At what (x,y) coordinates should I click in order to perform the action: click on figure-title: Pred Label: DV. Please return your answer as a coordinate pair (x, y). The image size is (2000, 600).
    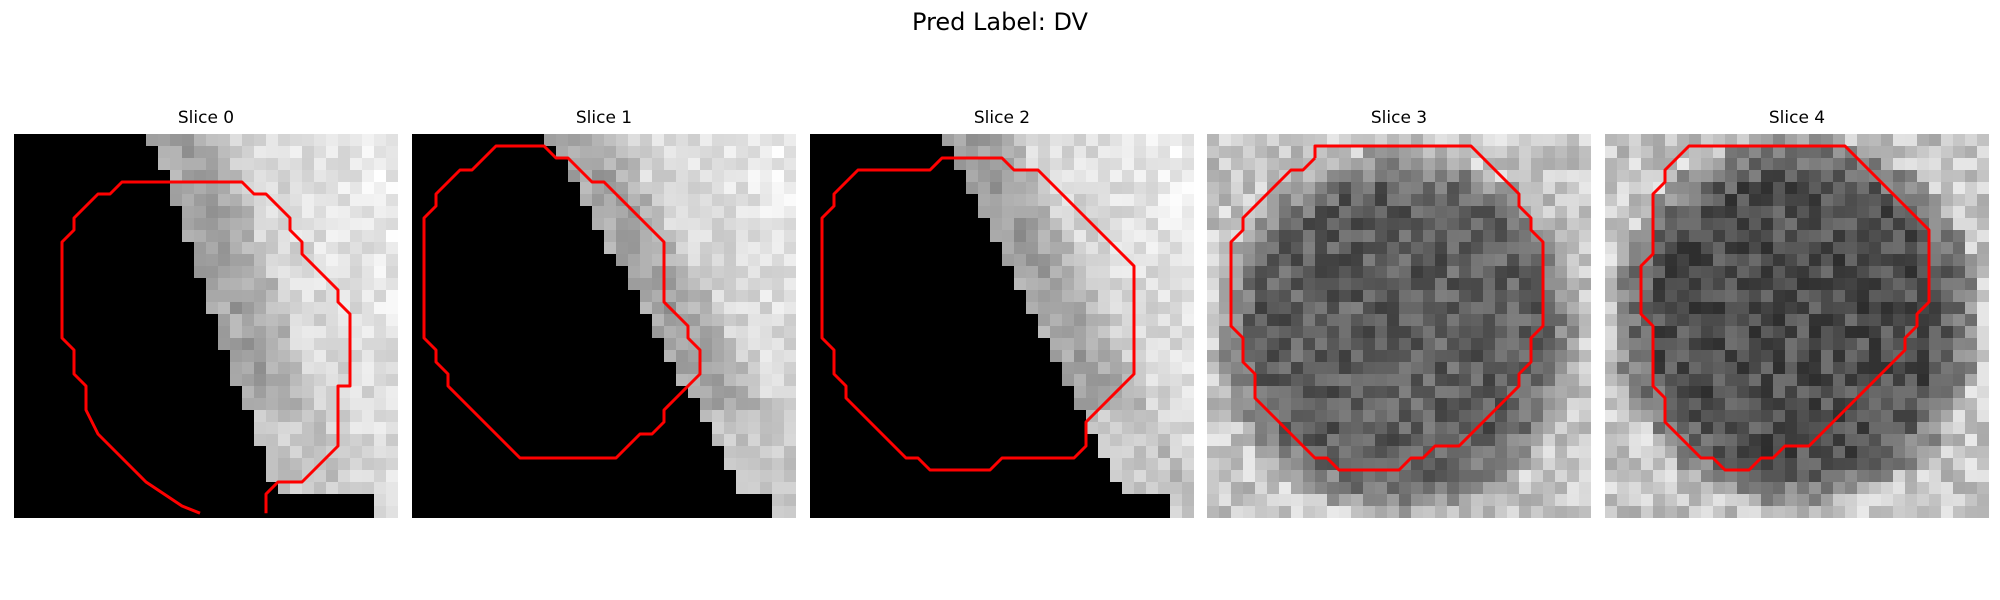
    Looking at the image, I should click on (1000, 22).